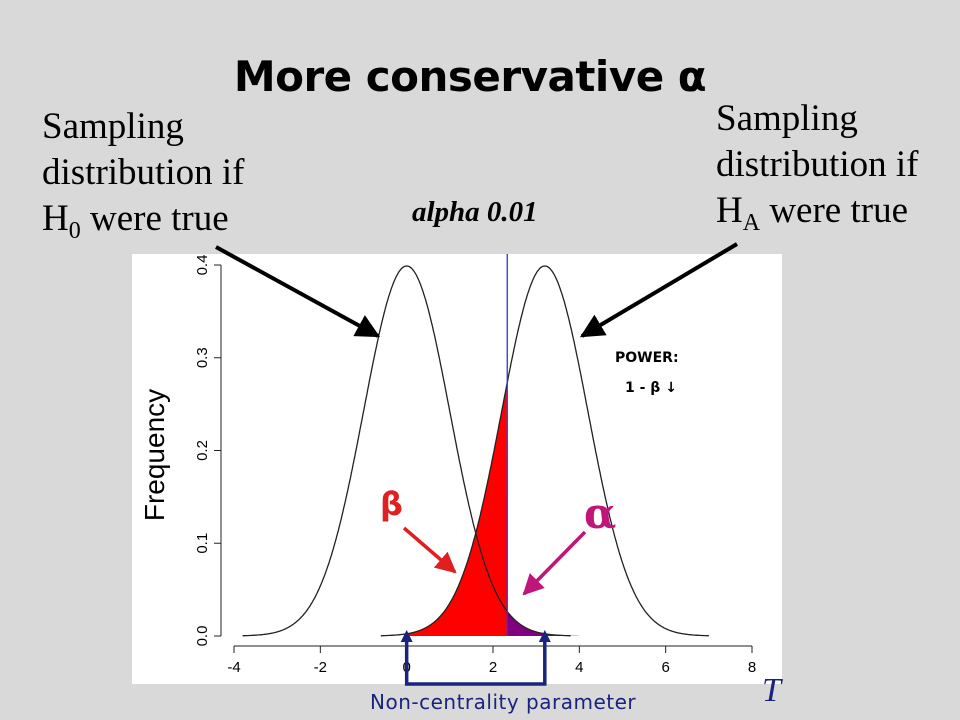 The width and height of the screenshot is (960, 720). I want to click on alpha-symbol: α, so click(600, 513).